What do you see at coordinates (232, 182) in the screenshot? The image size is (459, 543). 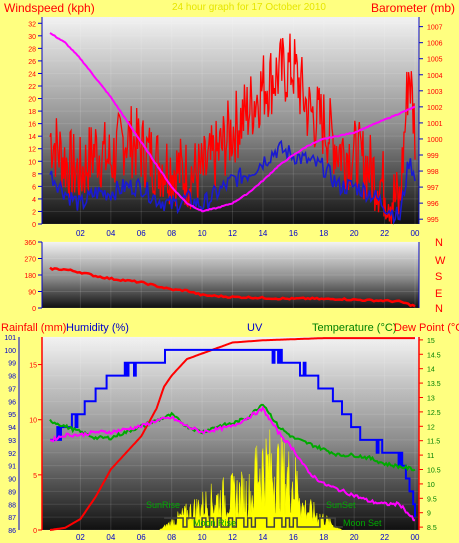 I see `wind-average-series-line` at bounding box center [232, 182].